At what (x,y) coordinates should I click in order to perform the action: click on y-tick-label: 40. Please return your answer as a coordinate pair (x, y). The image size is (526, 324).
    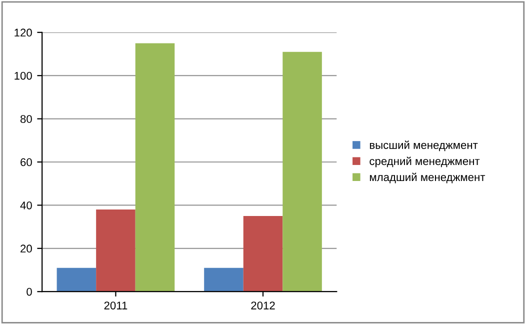
    Looking at the image, I should click on (26, 205).